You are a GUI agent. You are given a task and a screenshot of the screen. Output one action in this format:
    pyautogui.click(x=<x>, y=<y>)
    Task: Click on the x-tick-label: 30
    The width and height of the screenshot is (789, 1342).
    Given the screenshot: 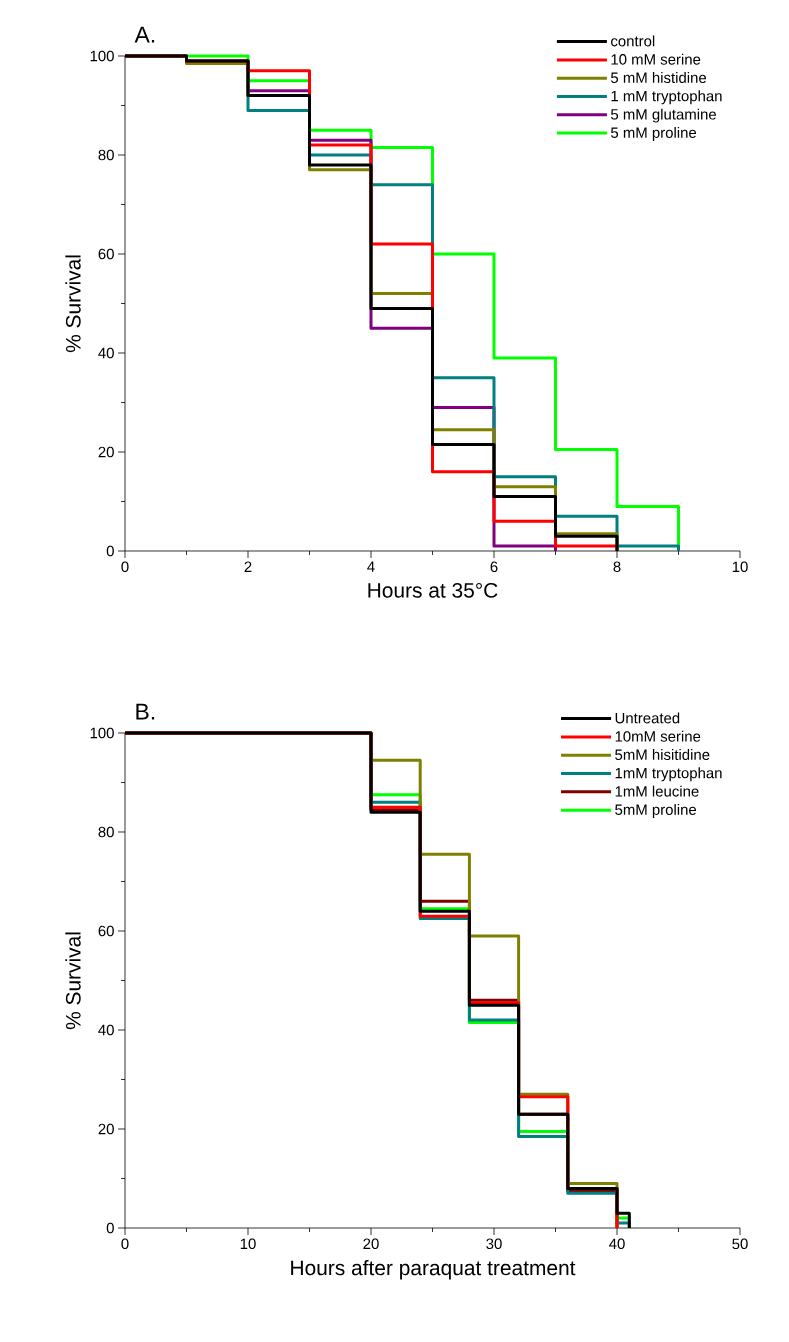 What is the action you would take?
    pyautogui.click(x=494, y=1244)
    